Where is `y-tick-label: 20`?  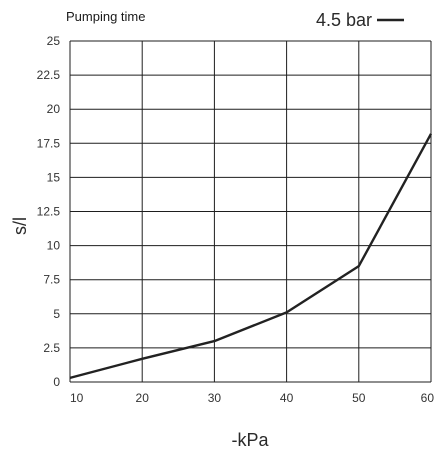 y-tick-label: 20 is located at coordinates (54, 109).